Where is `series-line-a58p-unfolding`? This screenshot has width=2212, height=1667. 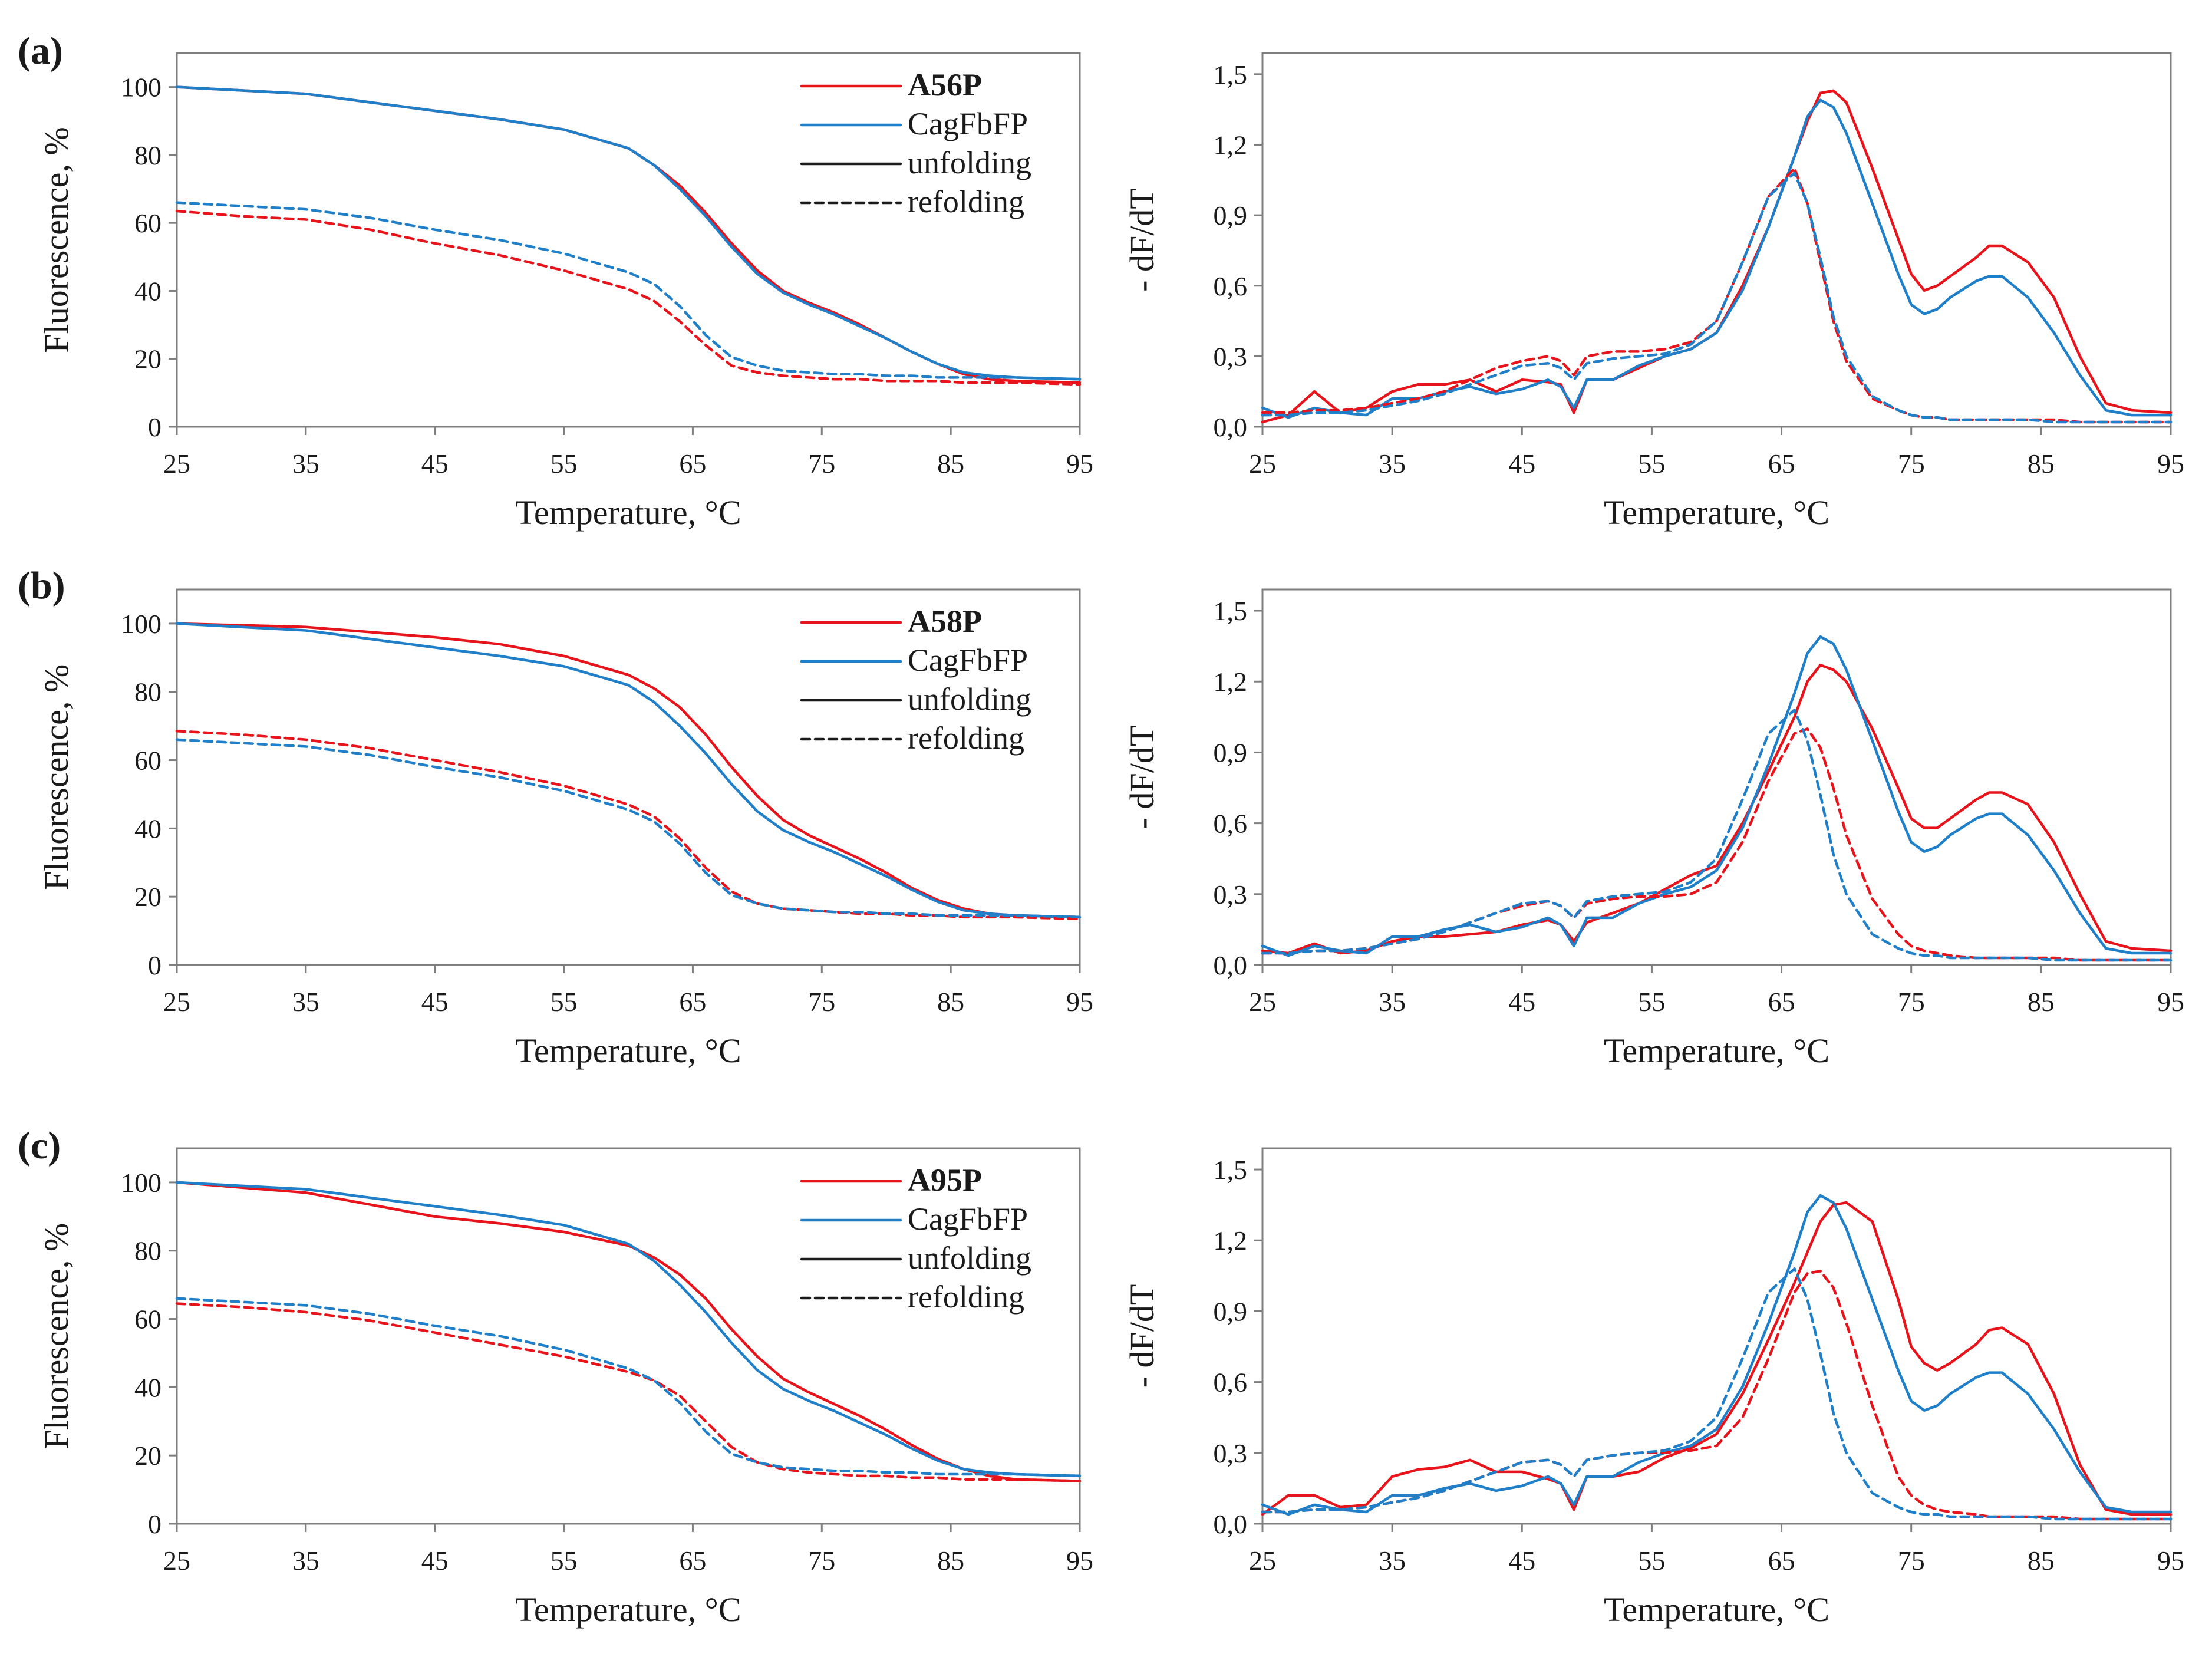
series-line-a58p-unfolding is located at coordinates (1717, 809).